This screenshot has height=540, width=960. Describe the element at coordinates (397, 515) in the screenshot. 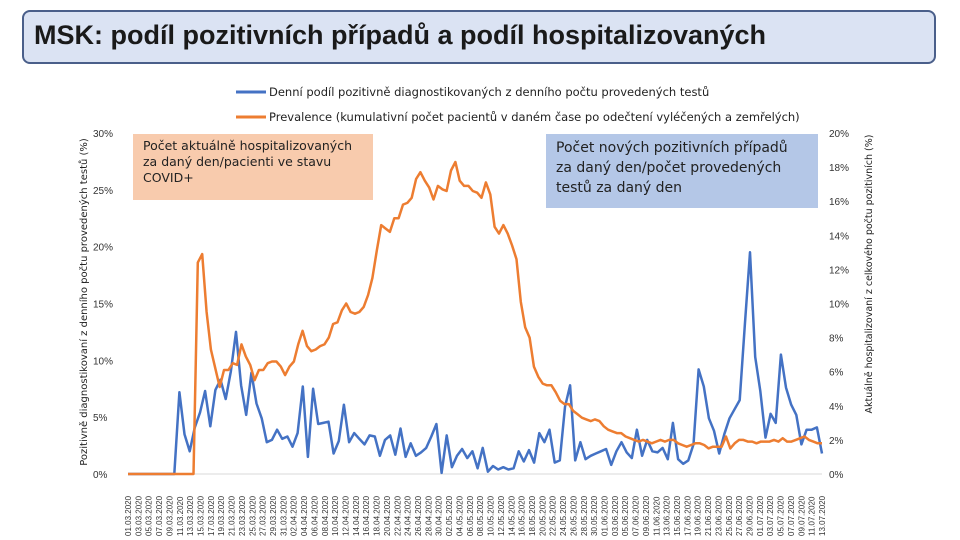

I see `x-tick-label: 22.04.2020` at that location.